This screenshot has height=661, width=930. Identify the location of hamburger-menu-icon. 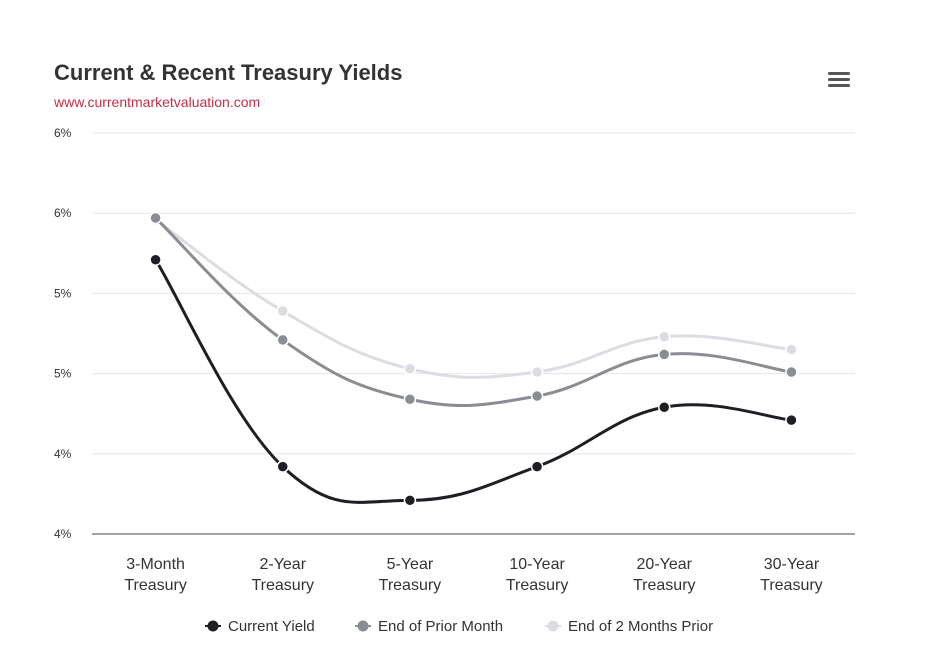
(839, 81).